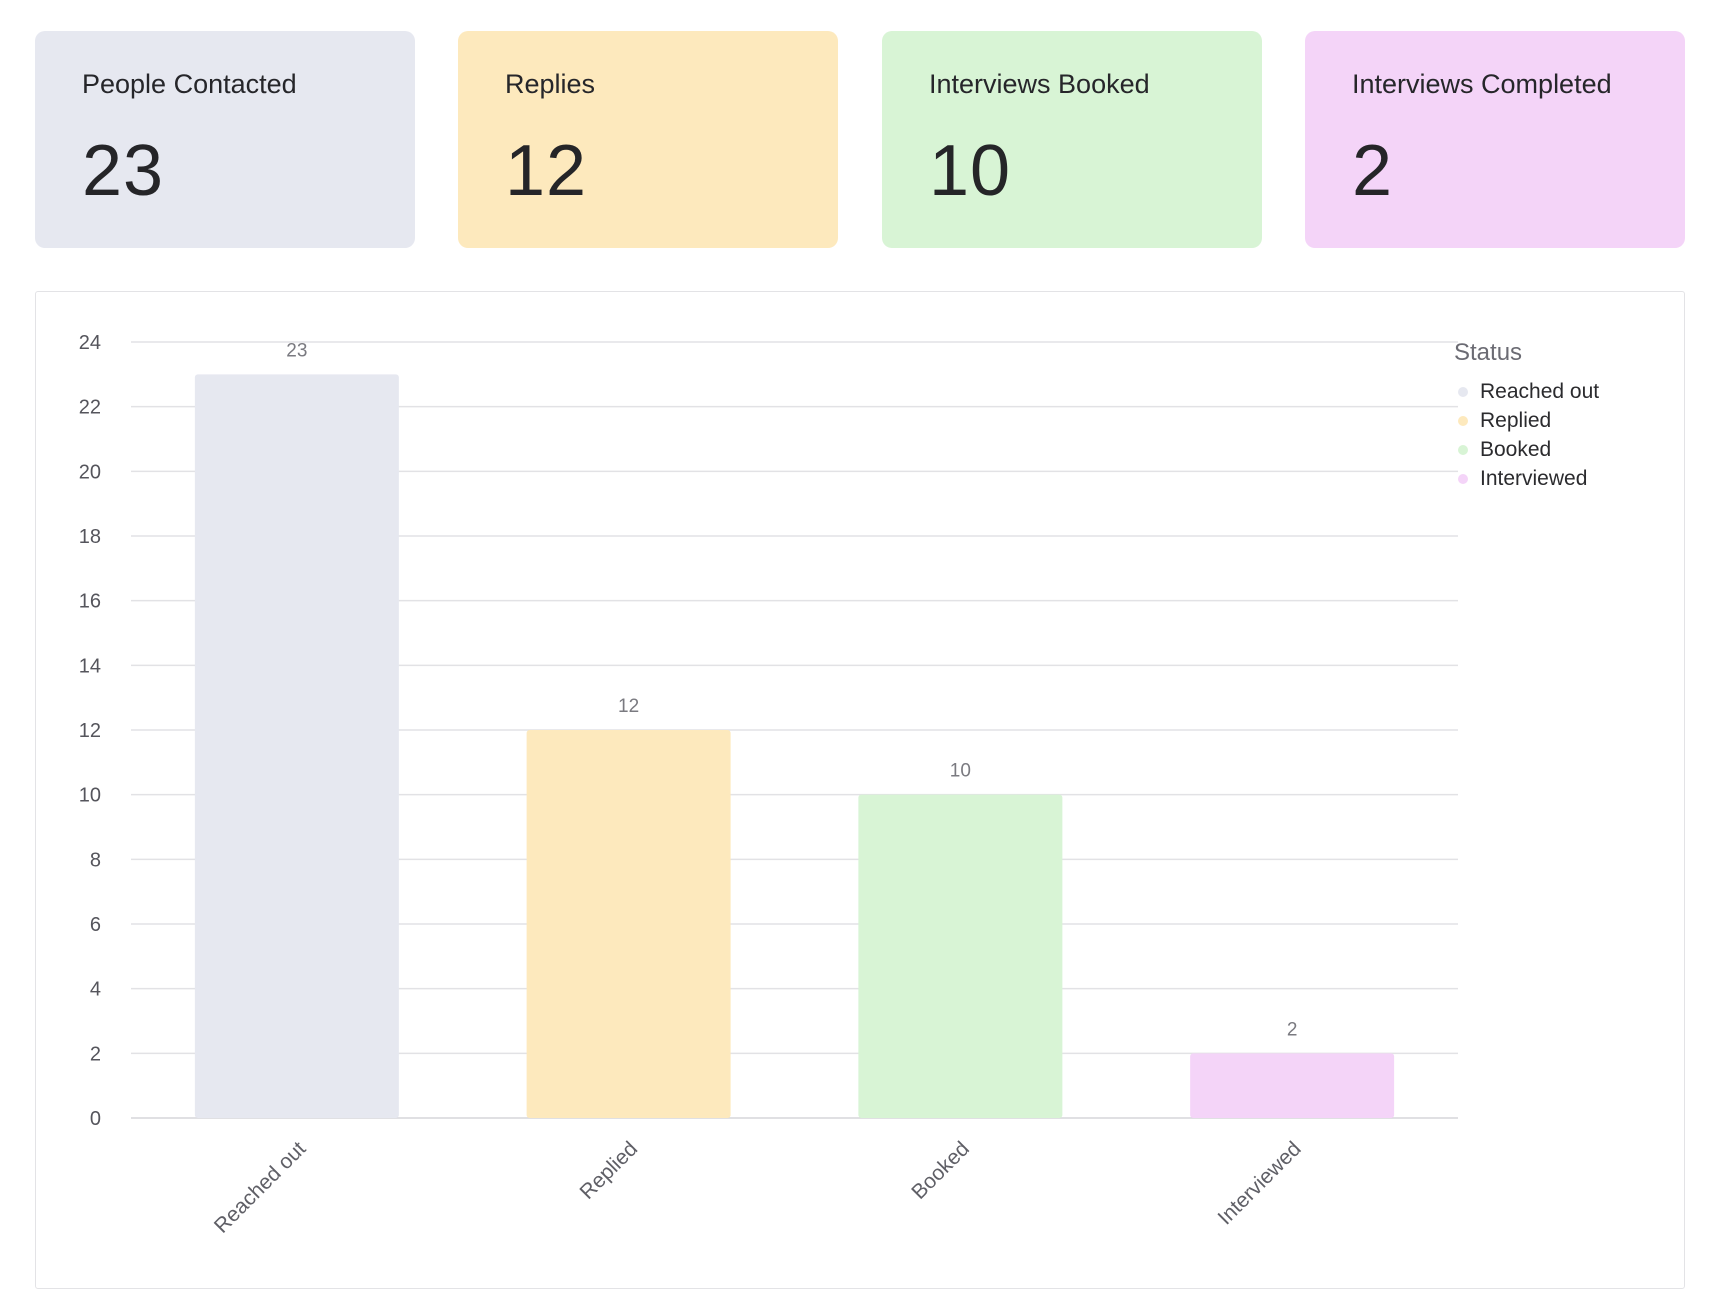 This screenshot has width=1716, height=1316. I want to click on x-tick-label: Interviewed, so click(1259, 1183).